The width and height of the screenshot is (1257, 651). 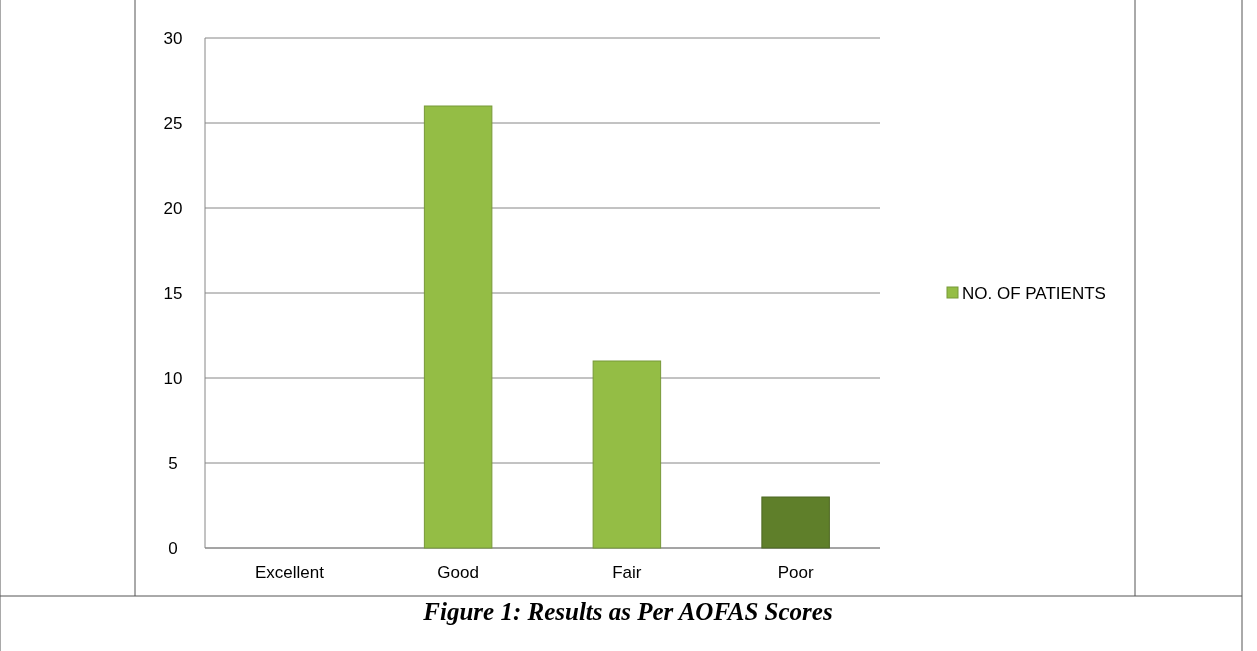 I want to click on y-tick-label: 10, so click(x=173, y=378).